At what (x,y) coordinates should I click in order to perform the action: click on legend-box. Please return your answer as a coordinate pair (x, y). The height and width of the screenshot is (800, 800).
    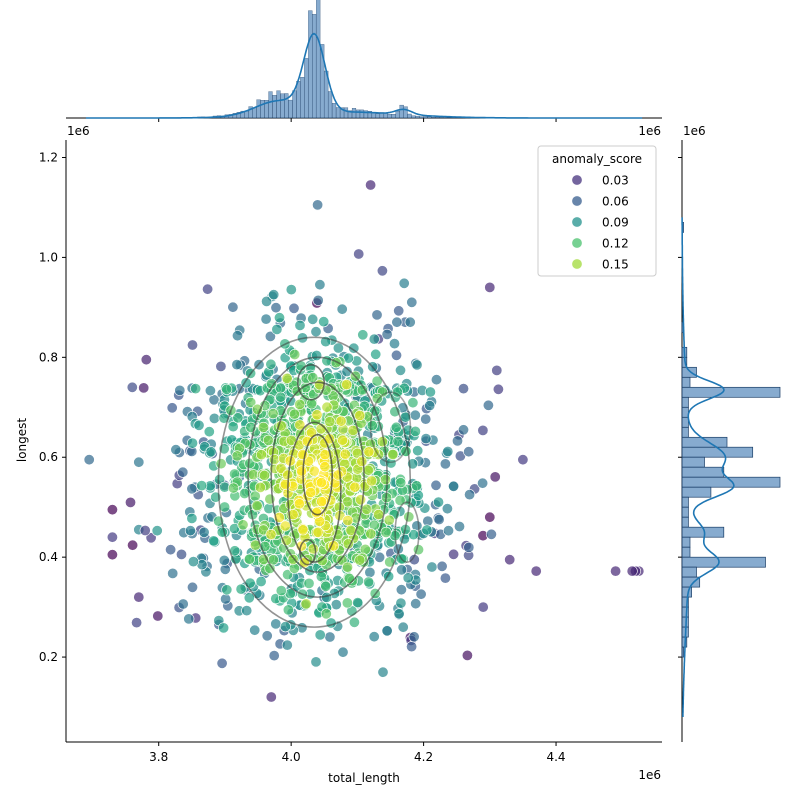
    Looking at the image, I should click on (597, 211).